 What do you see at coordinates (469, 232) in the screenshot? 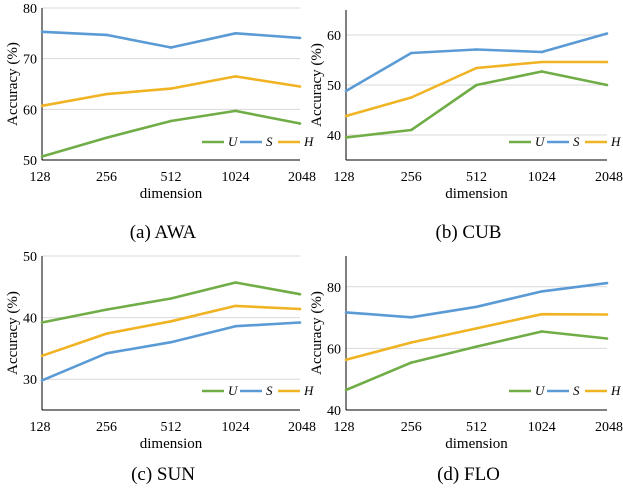
I see `chart-caption: (b) CUB` at bounding box center [469, 232].